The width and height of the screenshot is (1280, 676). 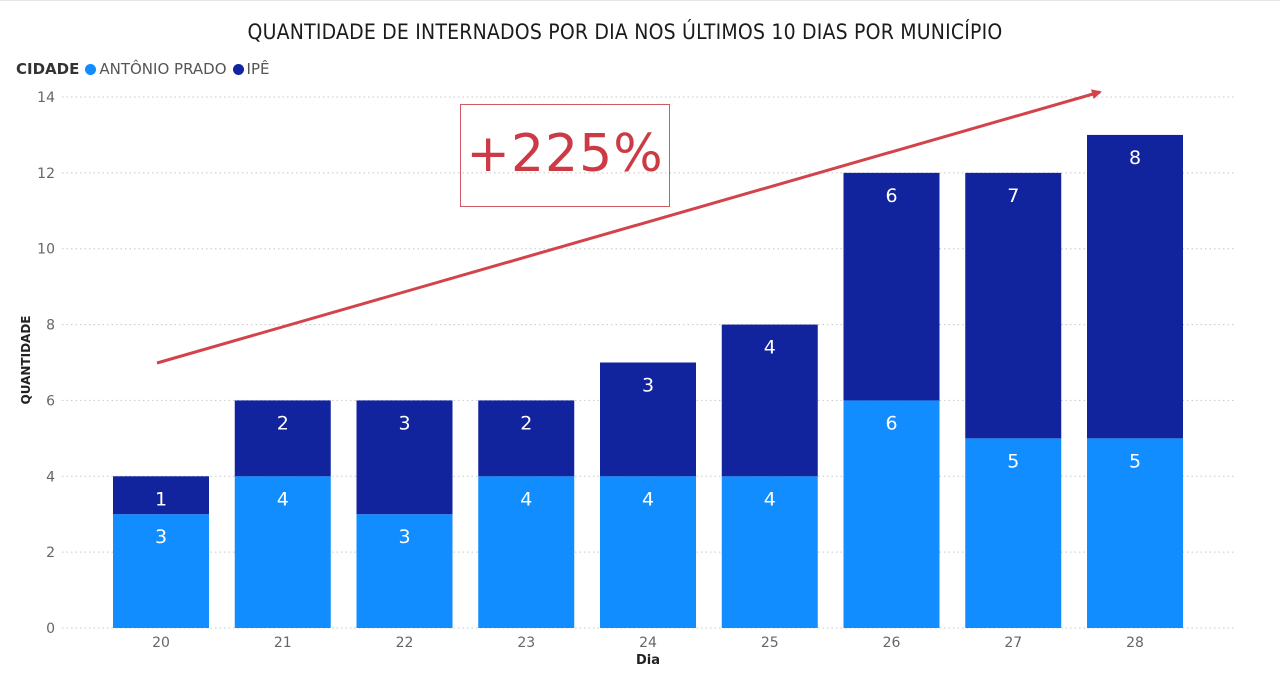 I want to click on x-tick-label: 22, so click(x=405, y=643).